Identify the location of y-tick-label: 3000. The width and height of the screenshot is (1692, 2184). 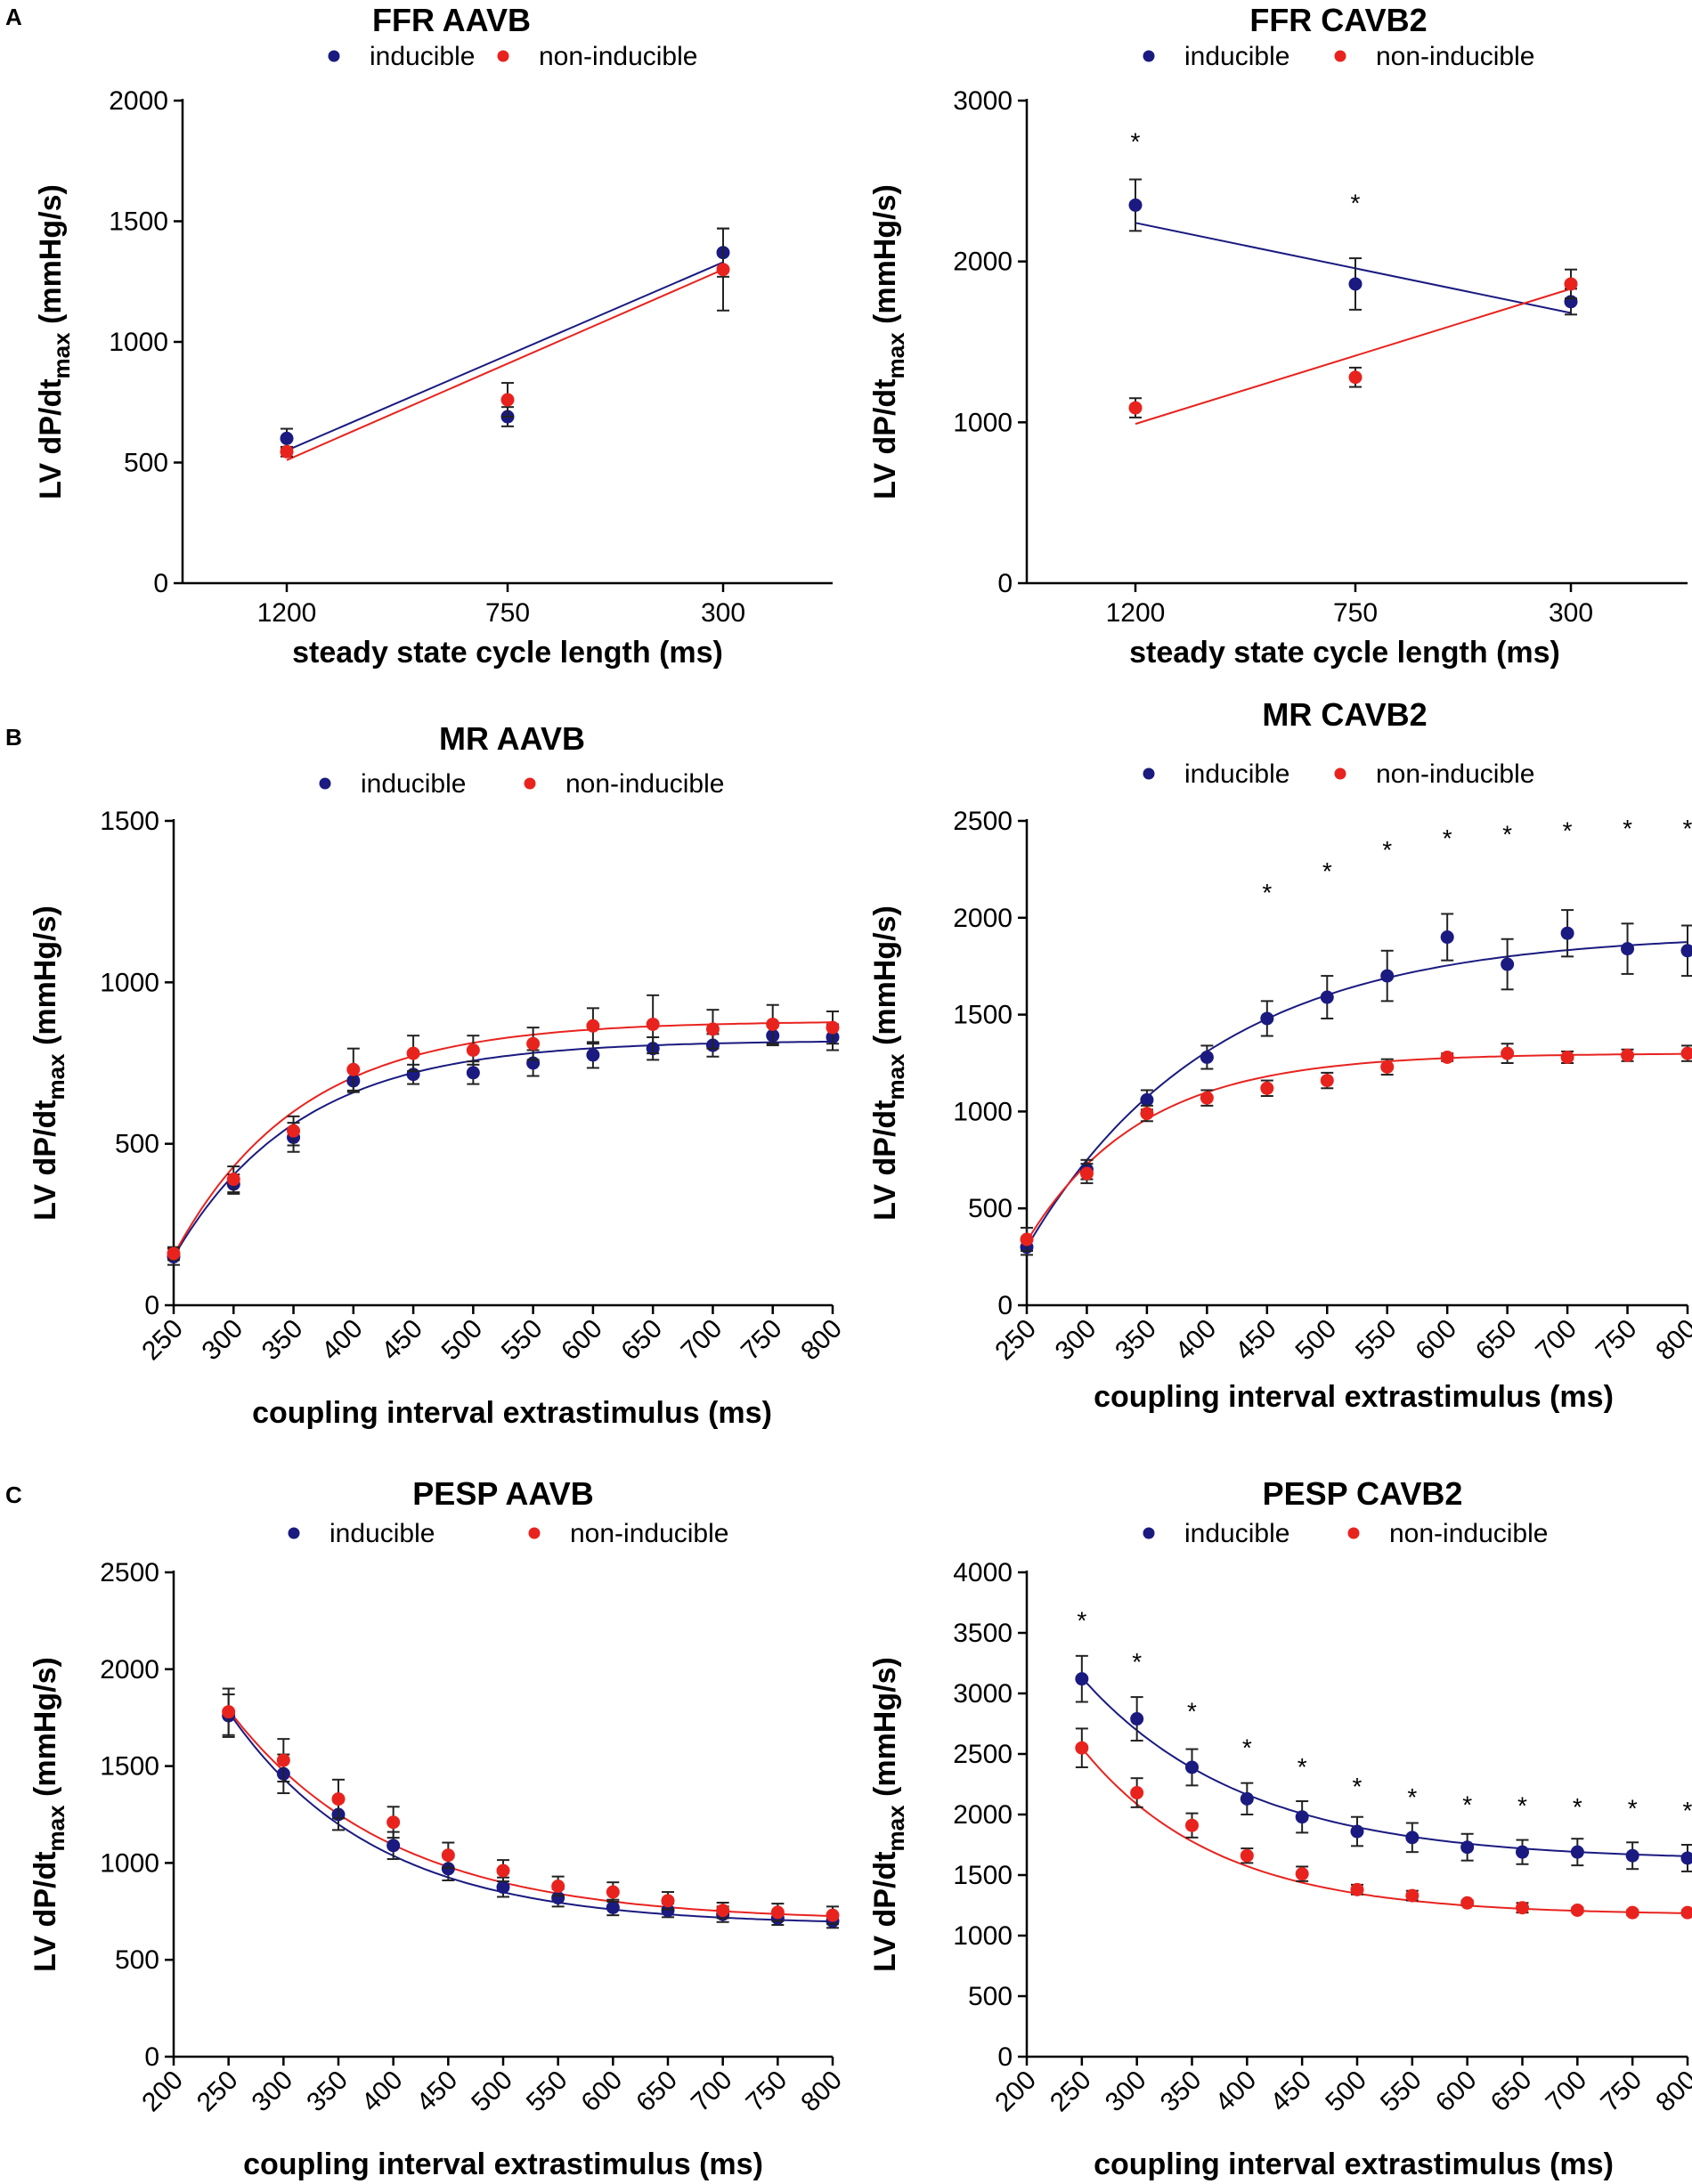
(983, 1694).